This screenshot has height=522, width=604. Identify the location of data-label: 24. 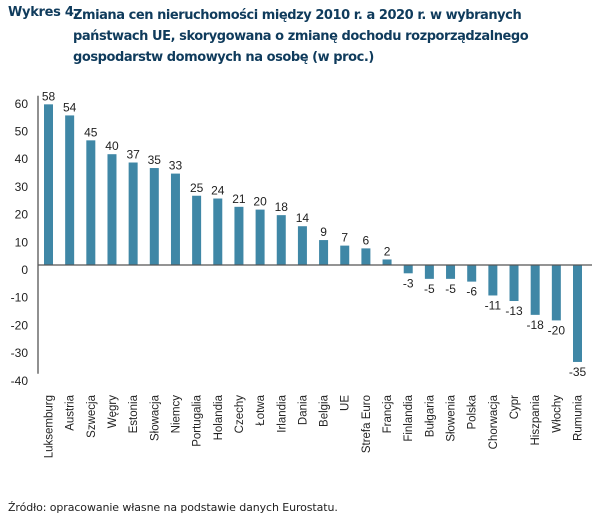
(218, 191).